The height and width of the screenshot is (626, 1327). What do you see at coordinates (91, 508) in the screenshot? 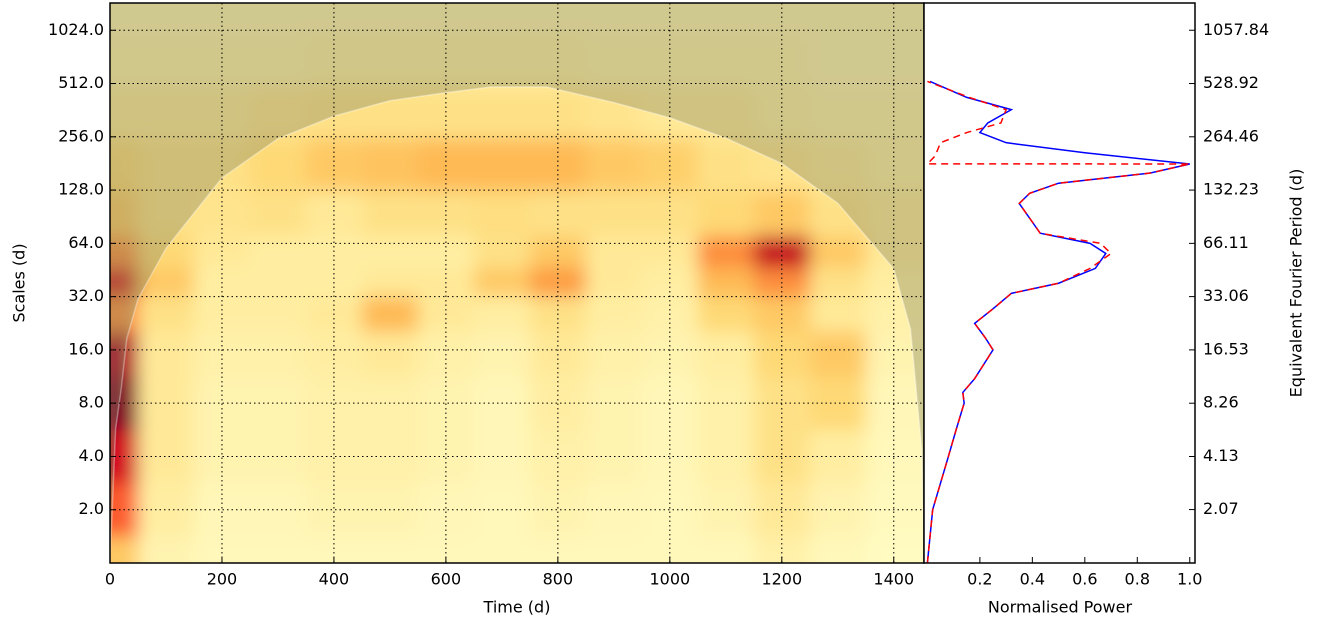
I see `y-tick-label: 2.0` at bounding box center [91, 508].